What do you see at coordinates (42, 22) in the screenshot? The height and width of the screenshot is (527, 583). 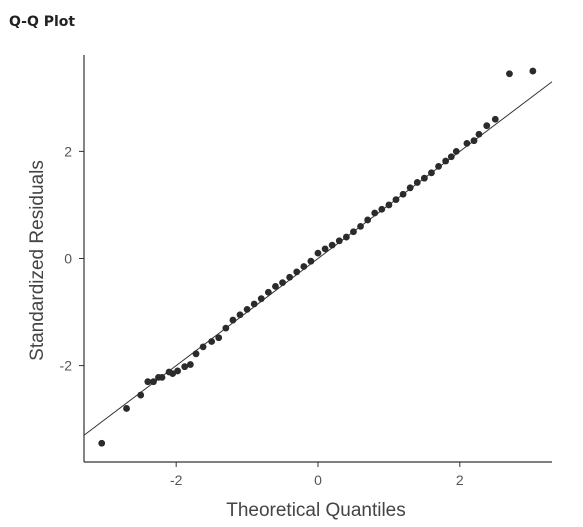 I see `panel-title: Q-Q Plot` at bounding box center [42, 22].